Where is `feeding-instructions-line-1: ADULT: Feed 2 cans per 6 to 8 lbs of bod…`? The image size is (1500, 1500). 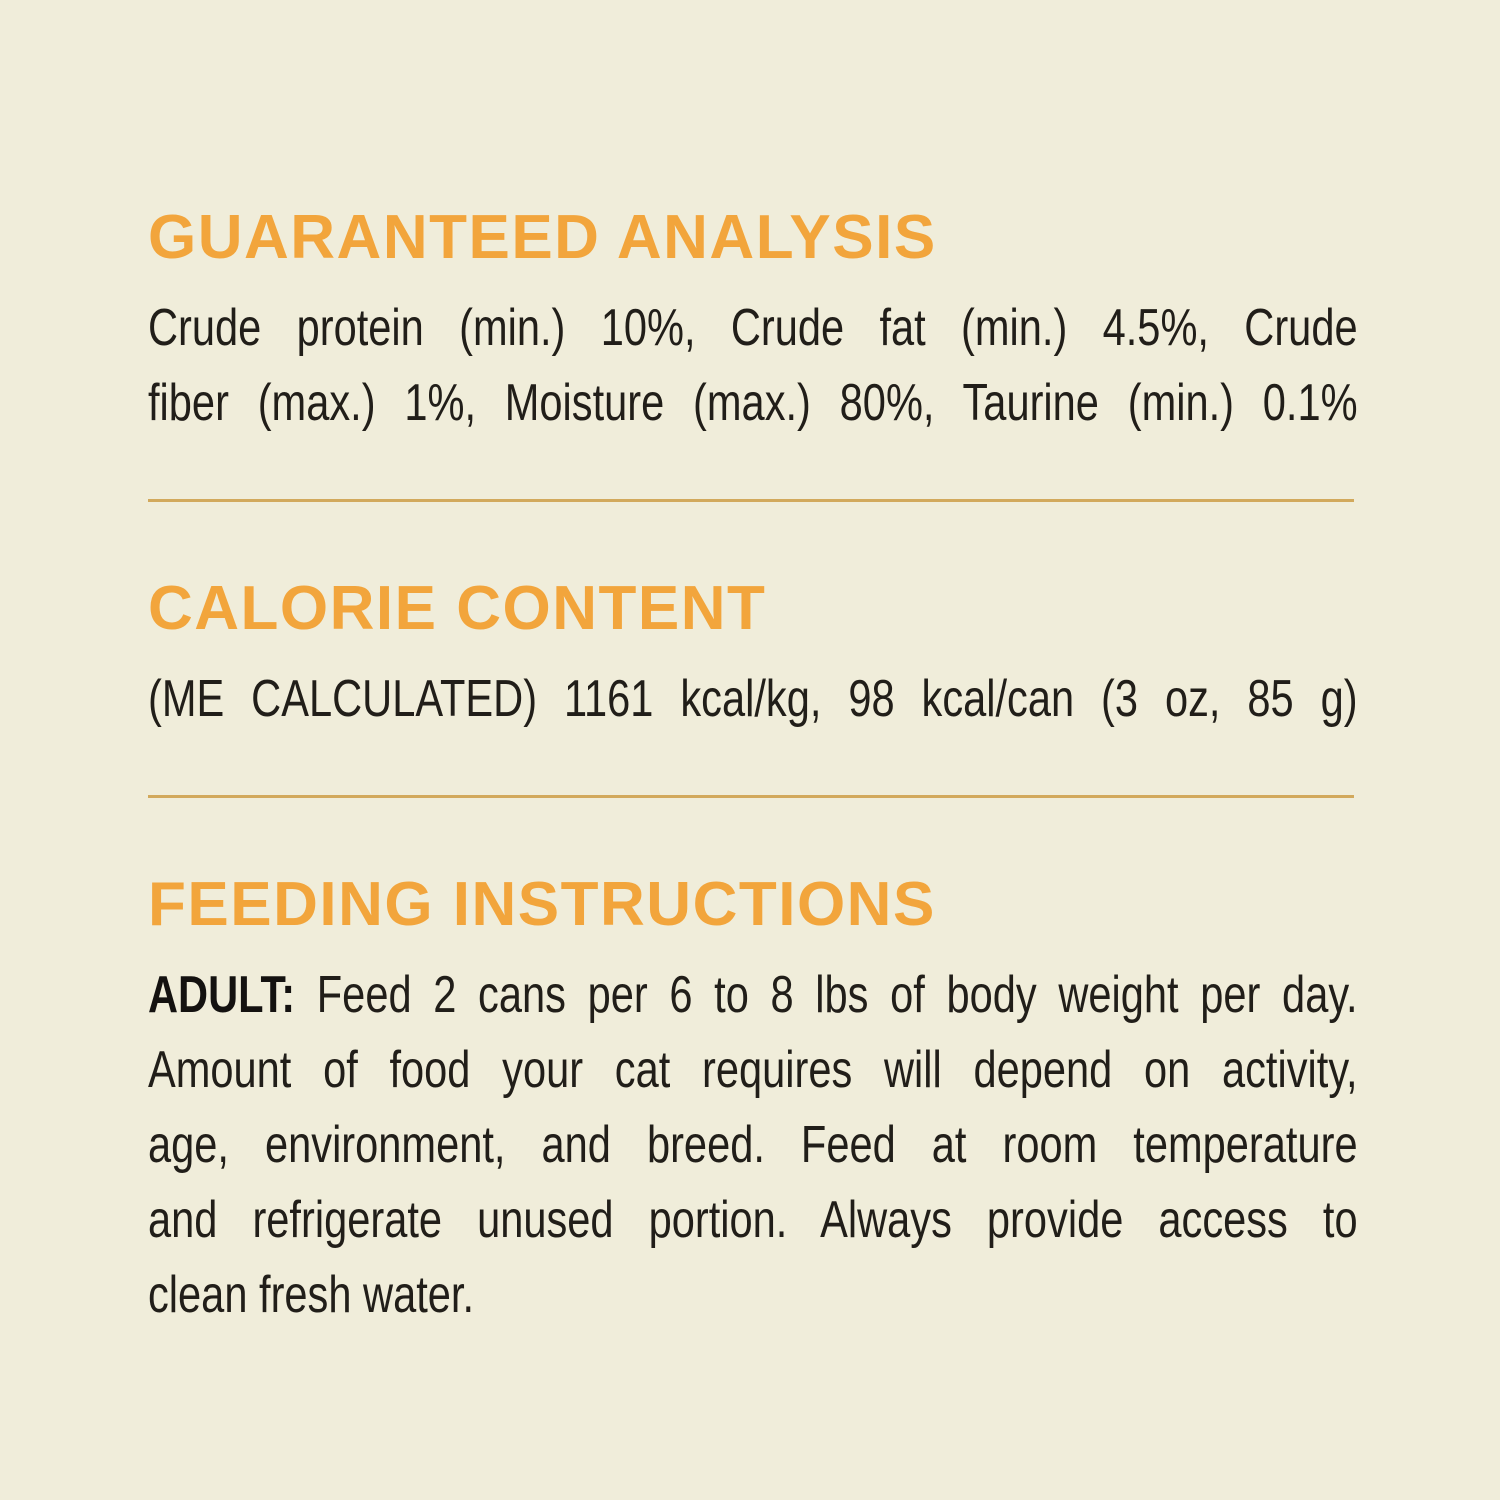 feeding-instructions-line-1: ADULT: Feed 2 cans per 6 to 8 lbs of bod… is located at coordinates (753, 995).